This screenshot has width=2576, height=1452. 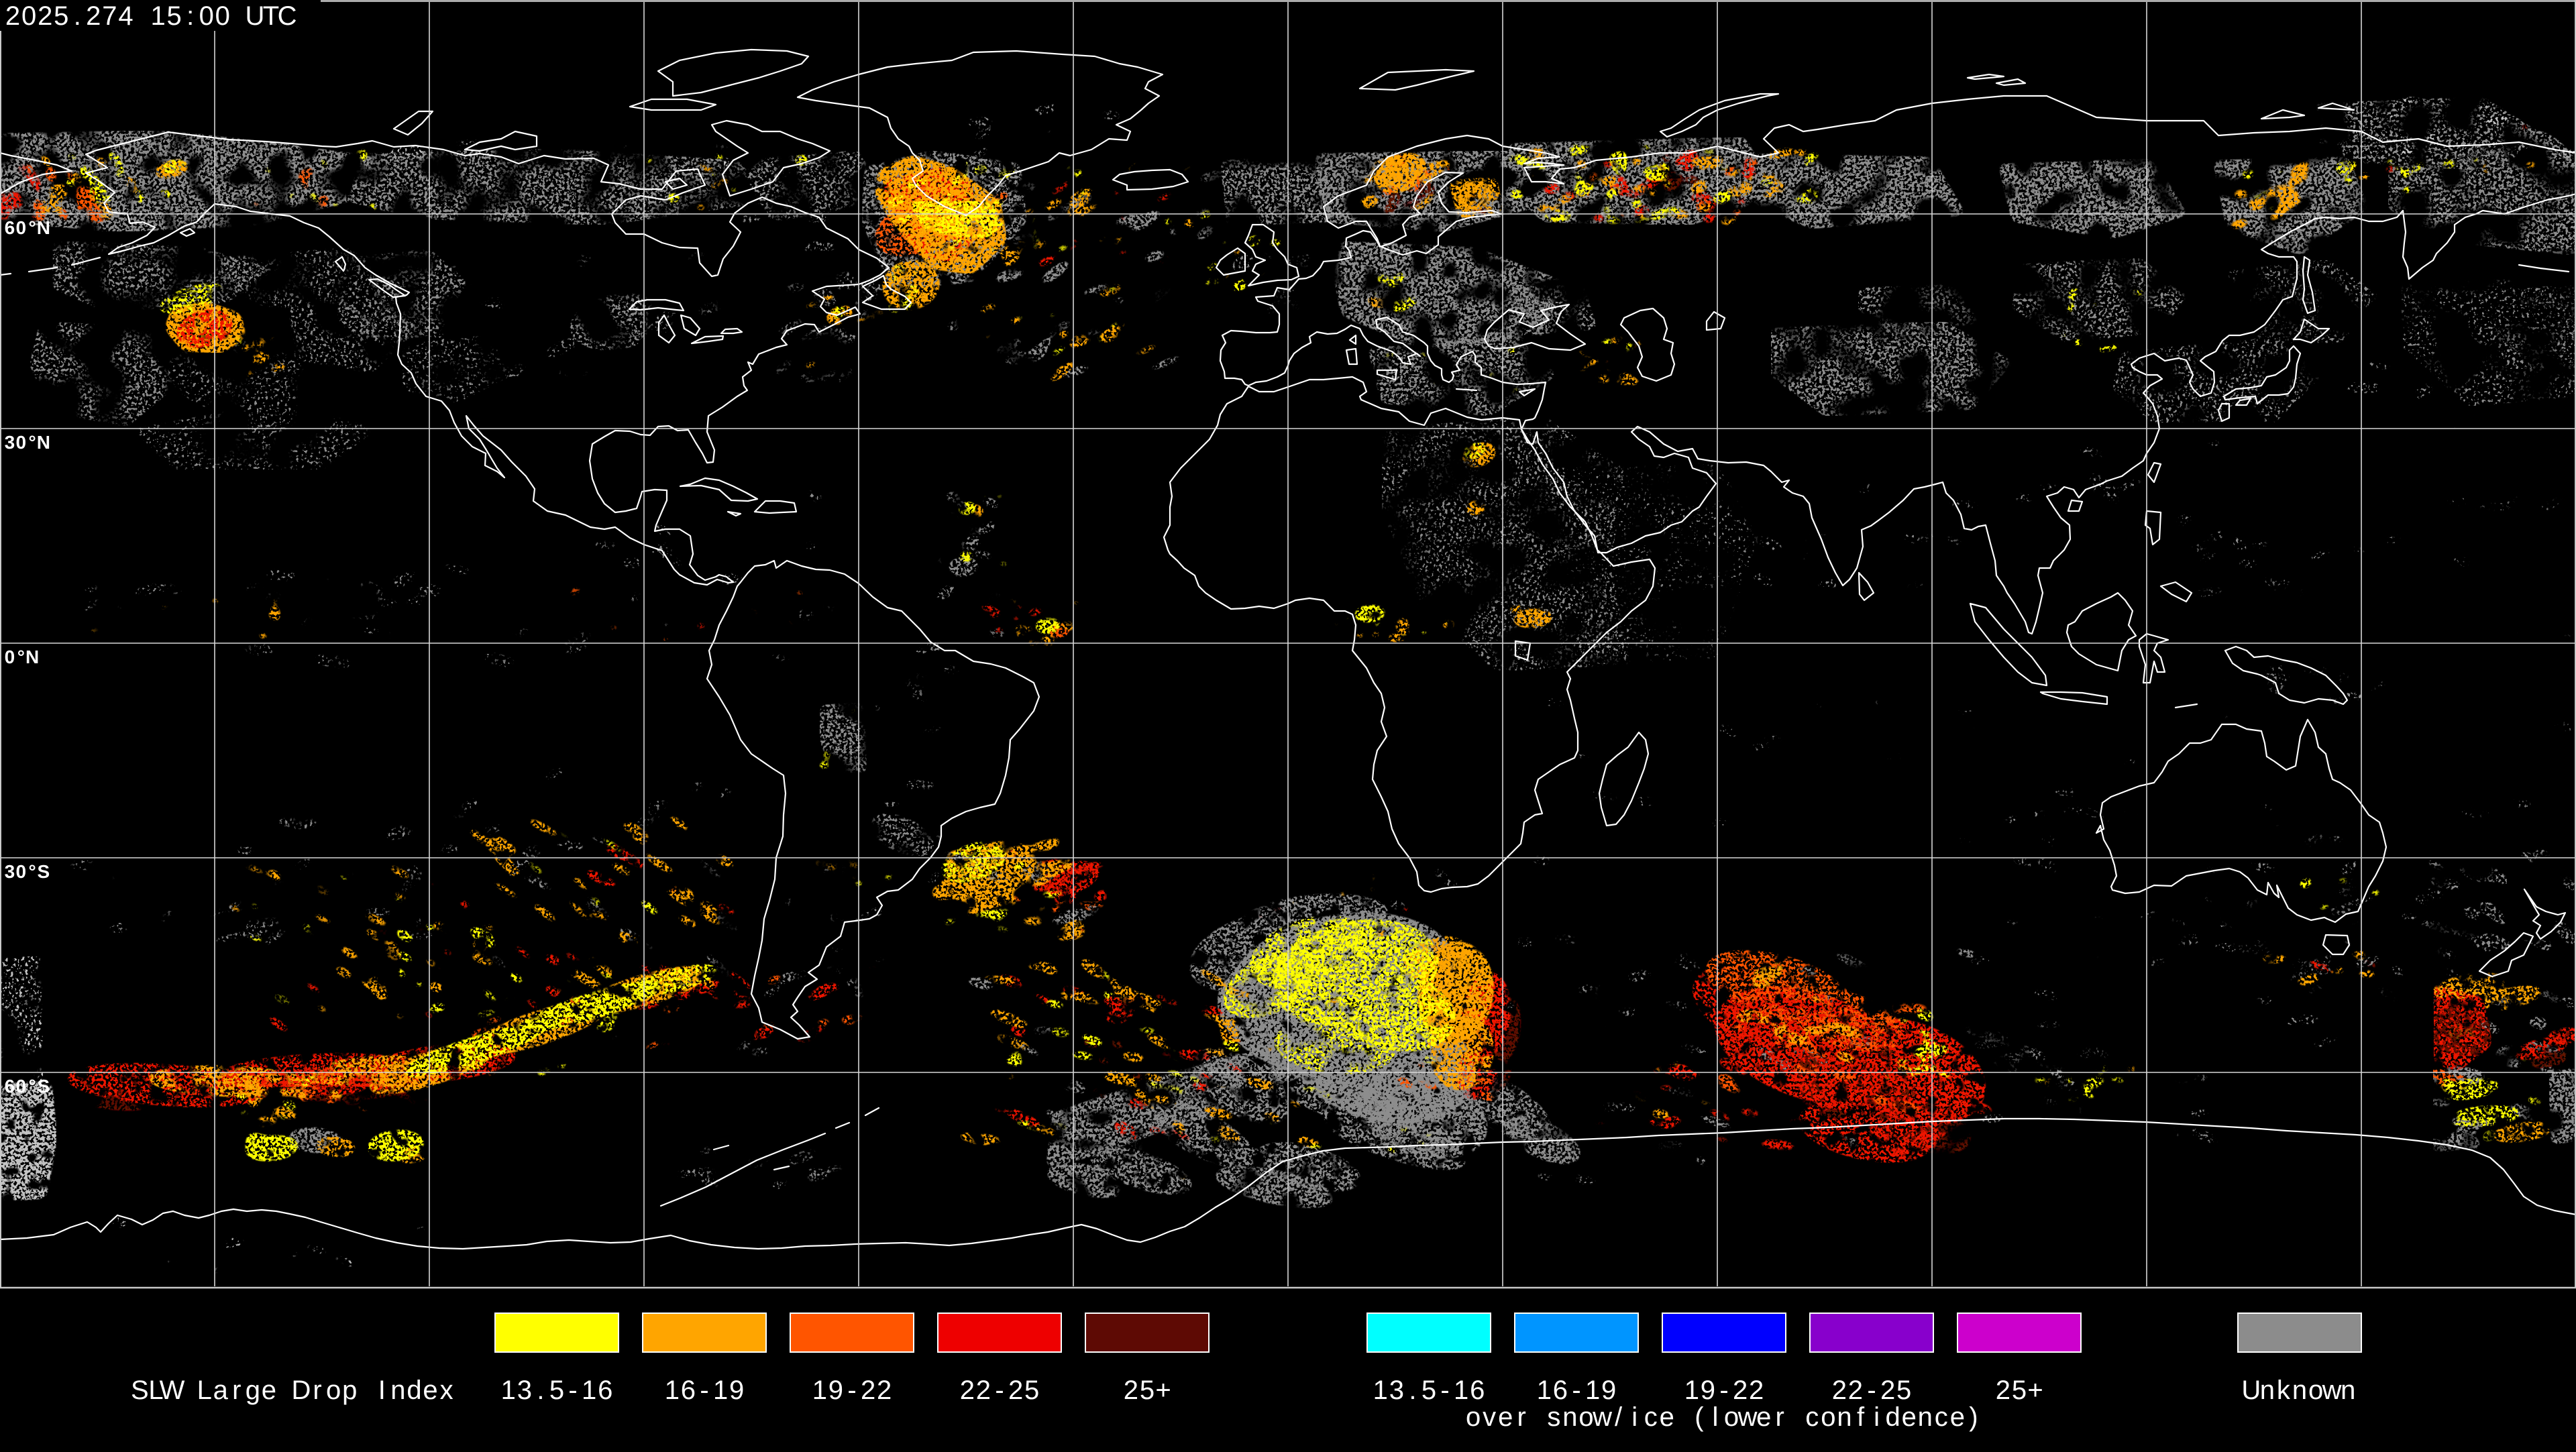 What do you see at coordinates (1861, 1417) in the screenshot?
I see `svg-text: f` at bounding box center [1861, 1417].